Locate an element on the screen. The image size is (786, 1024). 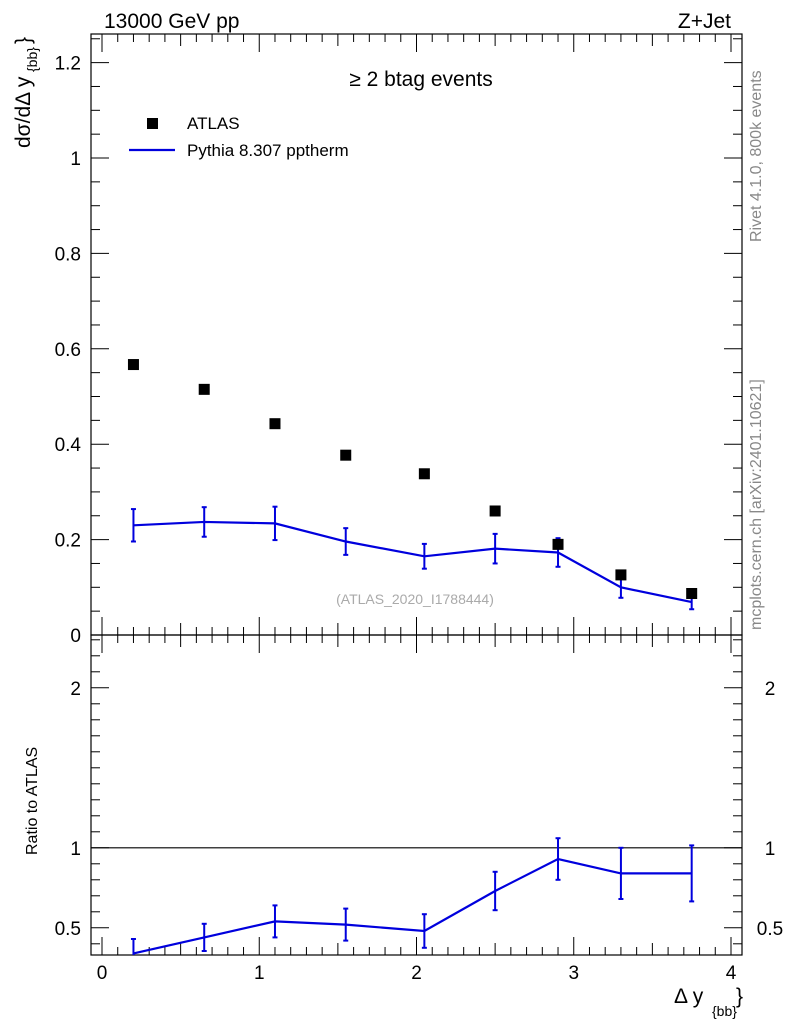
ratio-y-tick-label-left: 2 is located at coordinates (75, 689).